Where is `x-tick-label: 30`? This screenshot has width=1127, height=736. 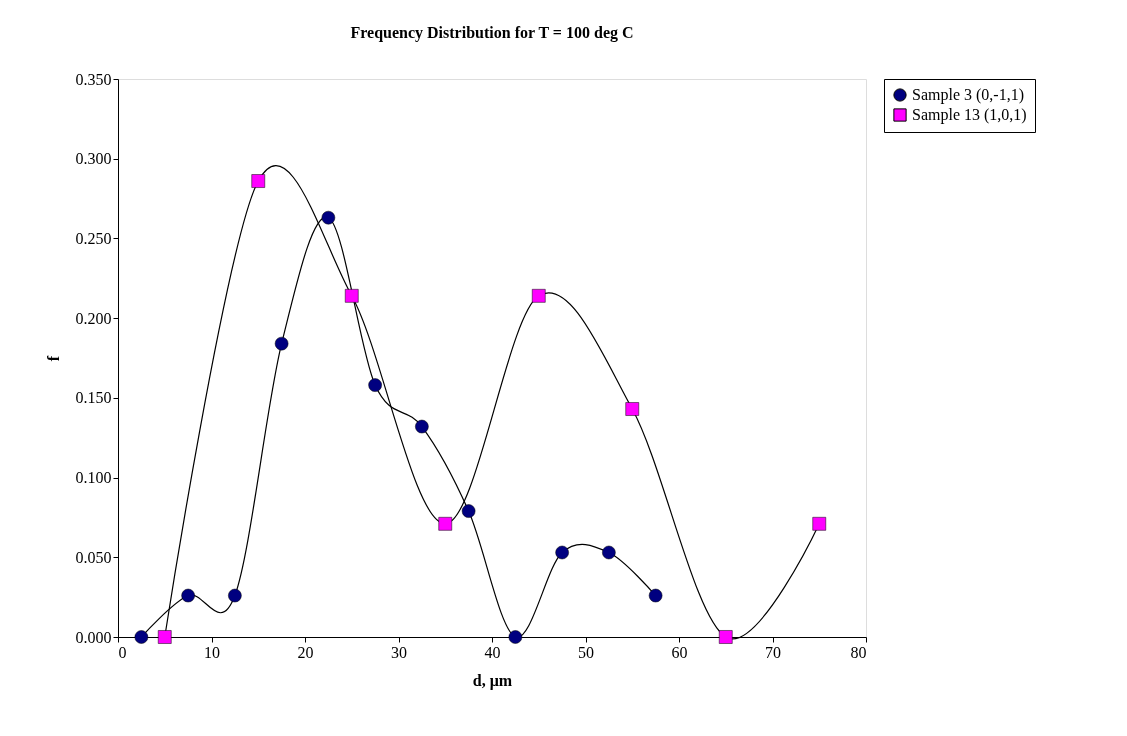 x-tick-label: 30 is located at coordinates (399, 652).